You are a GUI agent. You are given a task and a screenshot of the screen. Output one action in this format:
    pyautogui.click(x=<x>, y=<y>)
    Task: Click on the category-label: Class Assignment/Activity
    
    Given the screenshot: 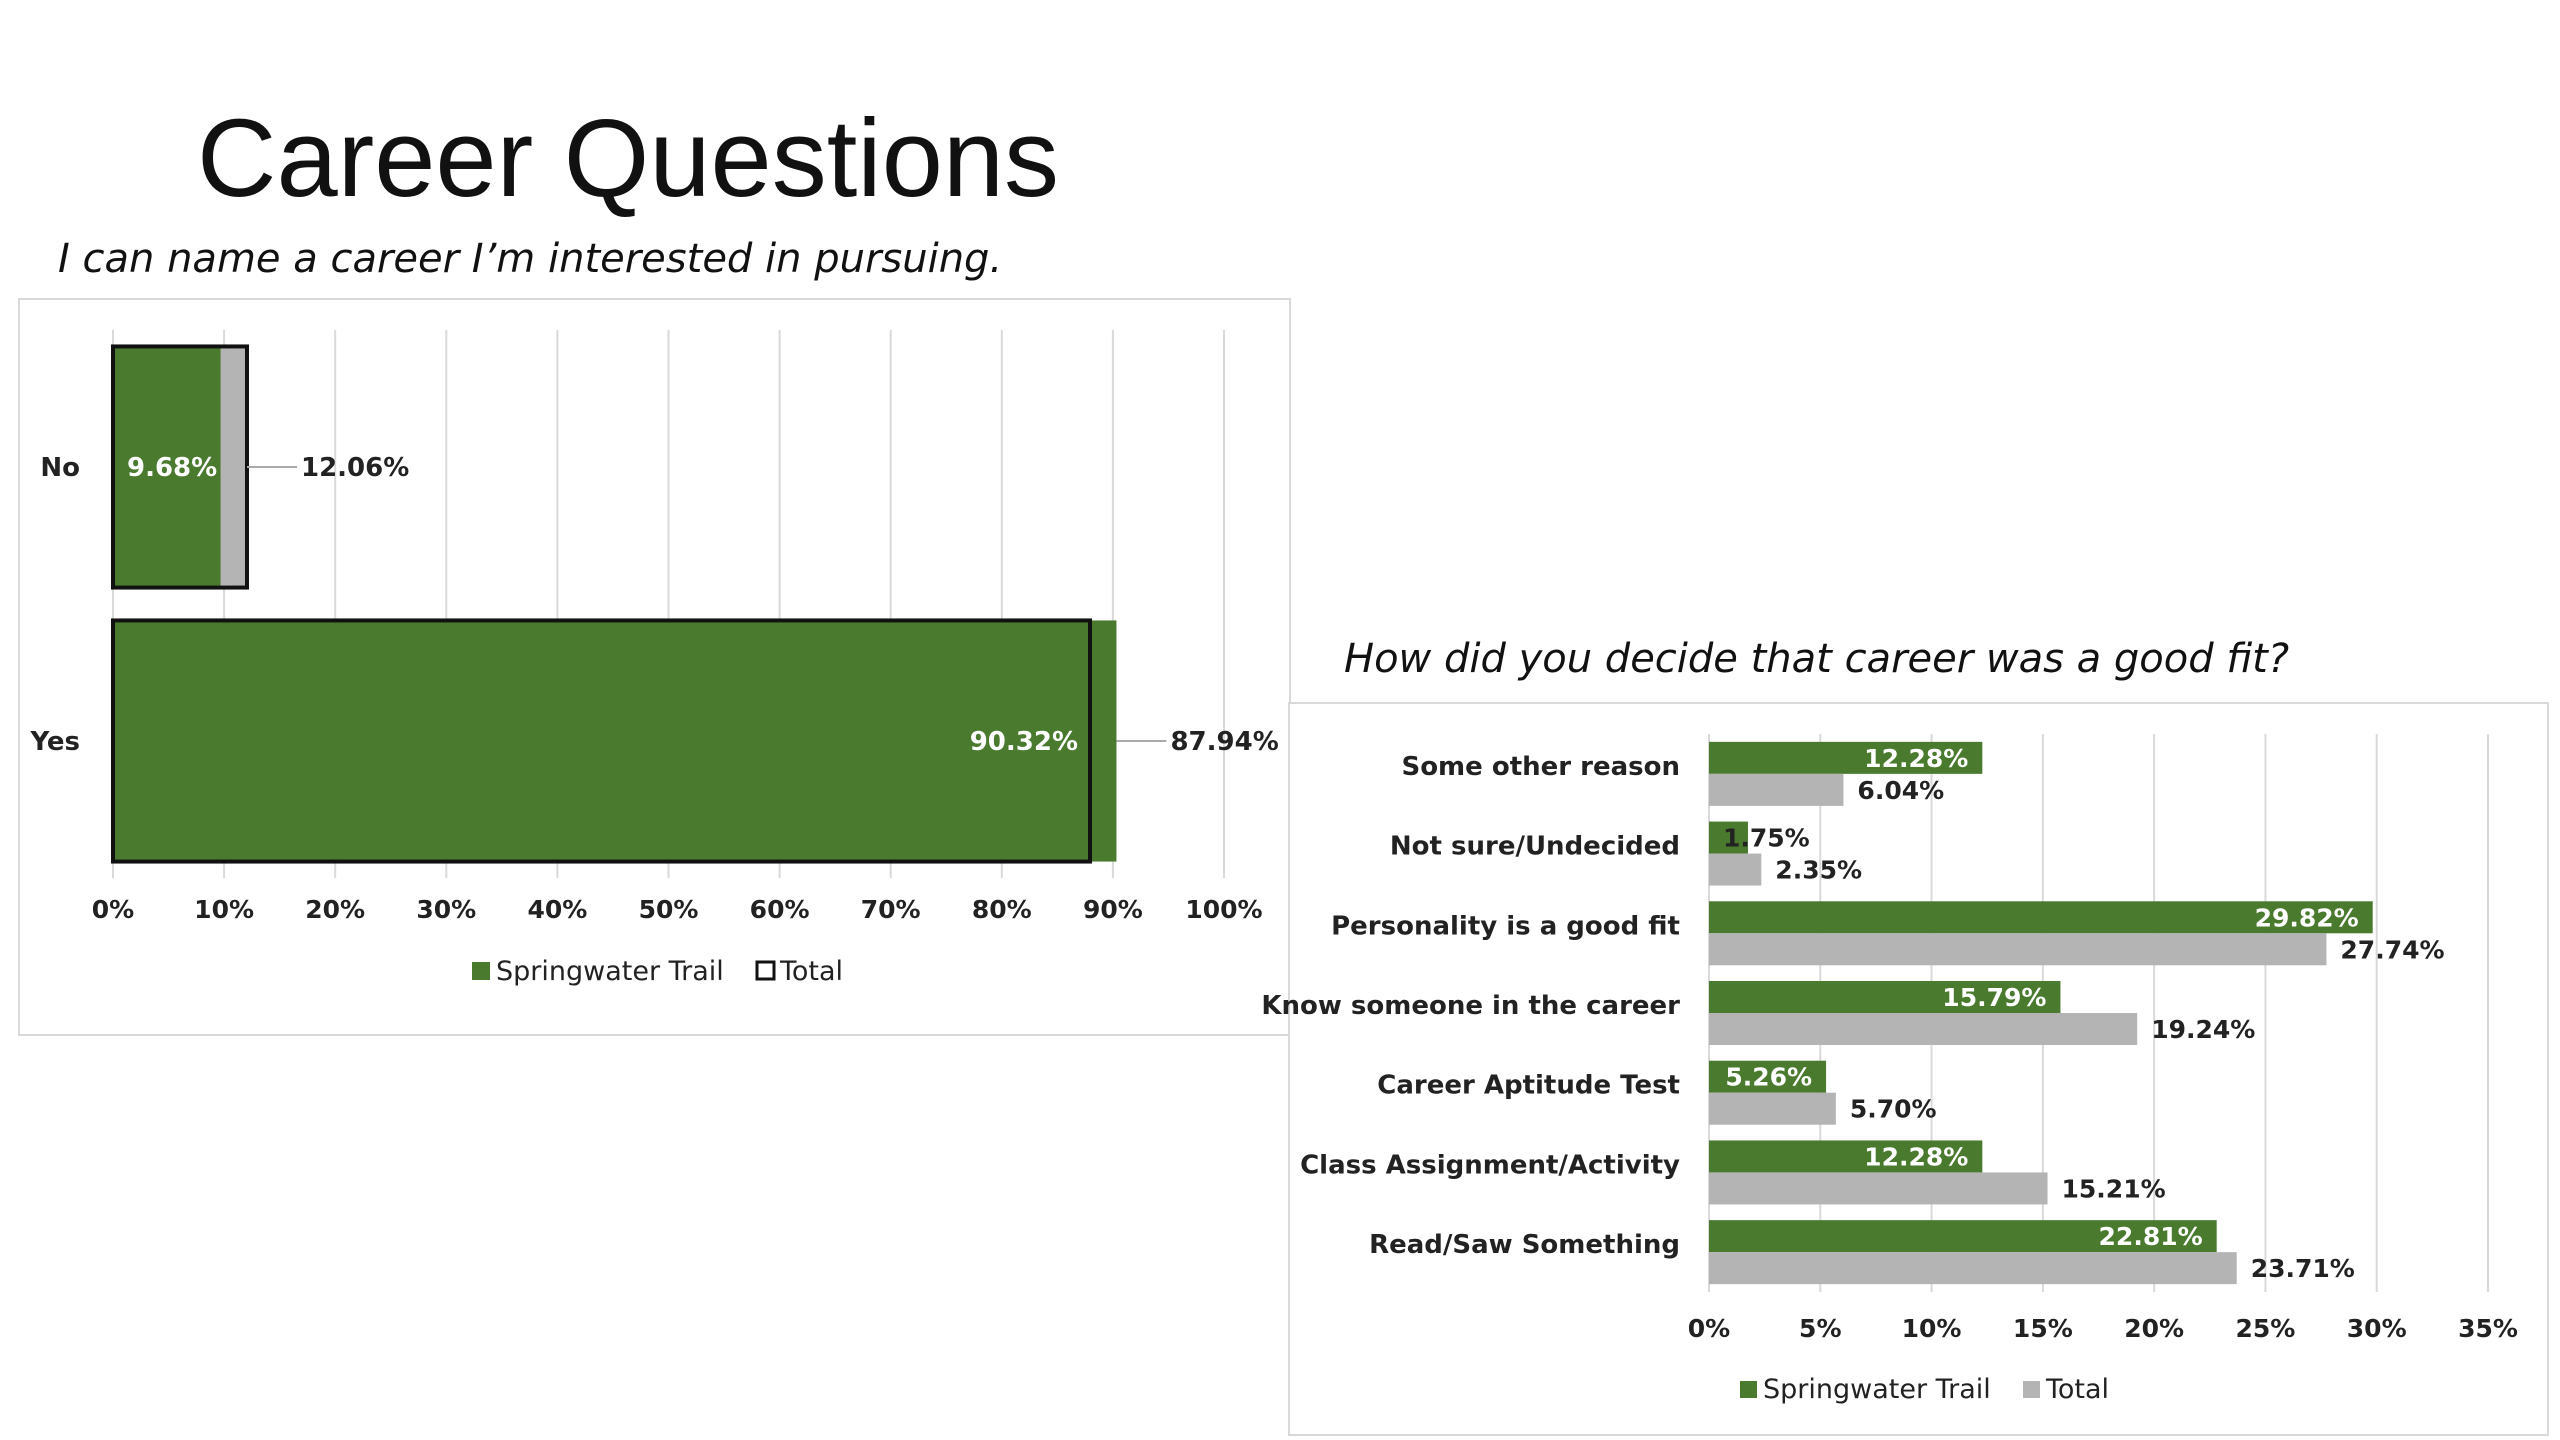 What is the action you would take?
    pyautogui.click(x=1490, y=1165)
    